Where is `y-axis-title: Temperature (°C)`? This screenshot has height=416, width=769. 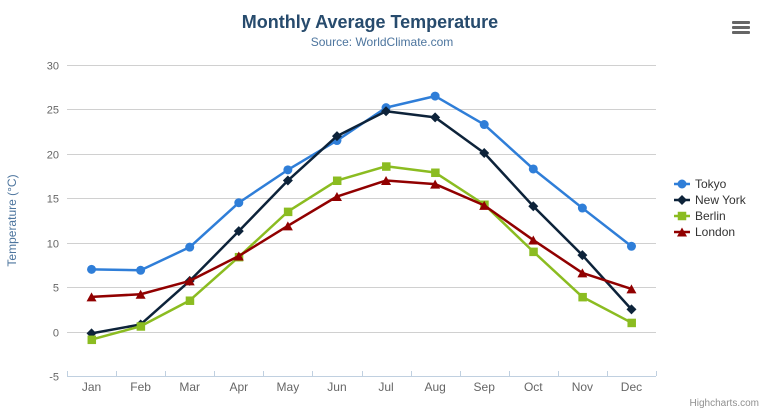 y-axis-title: Temperature (°C) is located at coordinates (12, 220).